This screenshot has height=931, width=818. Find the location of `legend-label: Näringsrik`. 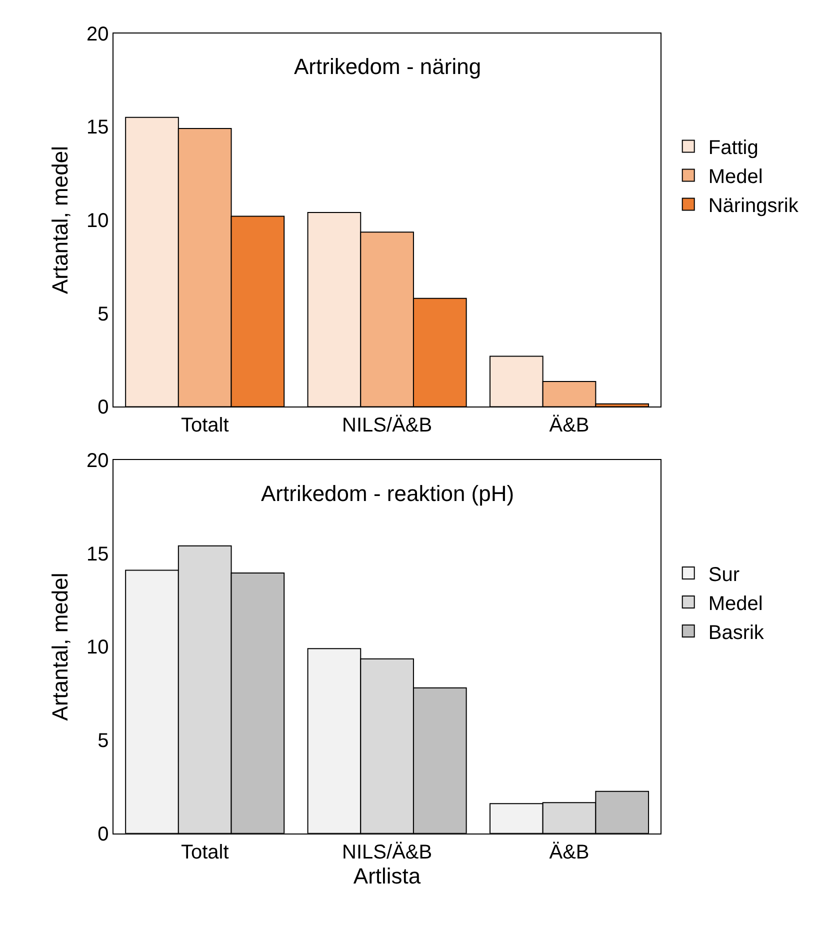

legend-label: Näringsrik is located at coordinates (754, 206).